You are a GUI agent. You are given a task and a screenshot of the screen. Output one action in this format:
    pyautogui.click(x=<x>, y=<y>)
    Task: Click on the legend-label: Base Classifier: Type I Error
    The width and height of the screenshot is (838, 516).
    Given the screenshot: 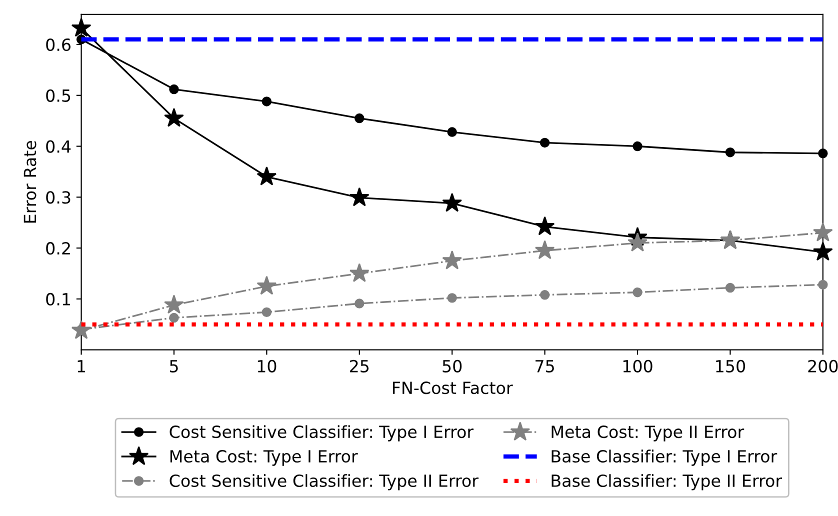 What is the action you would take?
    pyautogui.click(x=665, y=458)
    